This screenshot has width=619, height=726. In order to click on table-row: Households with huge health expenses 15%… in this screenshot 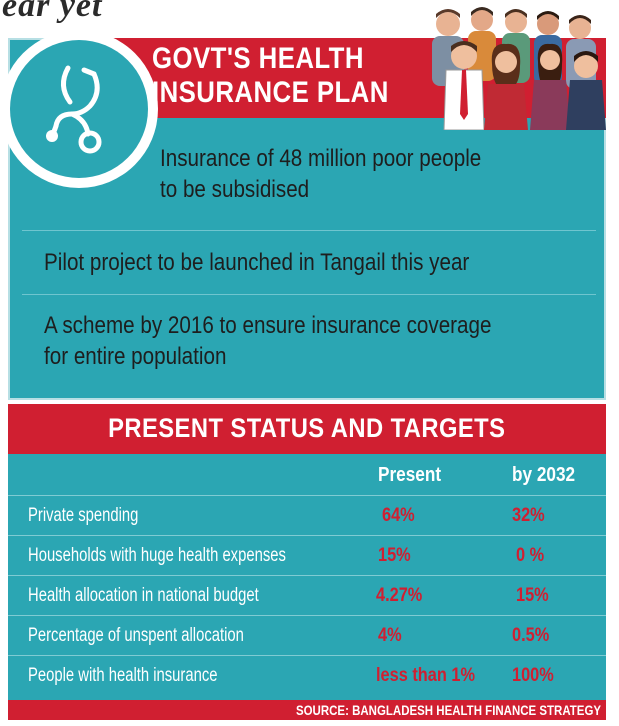, I will do `click(307, 556)`.